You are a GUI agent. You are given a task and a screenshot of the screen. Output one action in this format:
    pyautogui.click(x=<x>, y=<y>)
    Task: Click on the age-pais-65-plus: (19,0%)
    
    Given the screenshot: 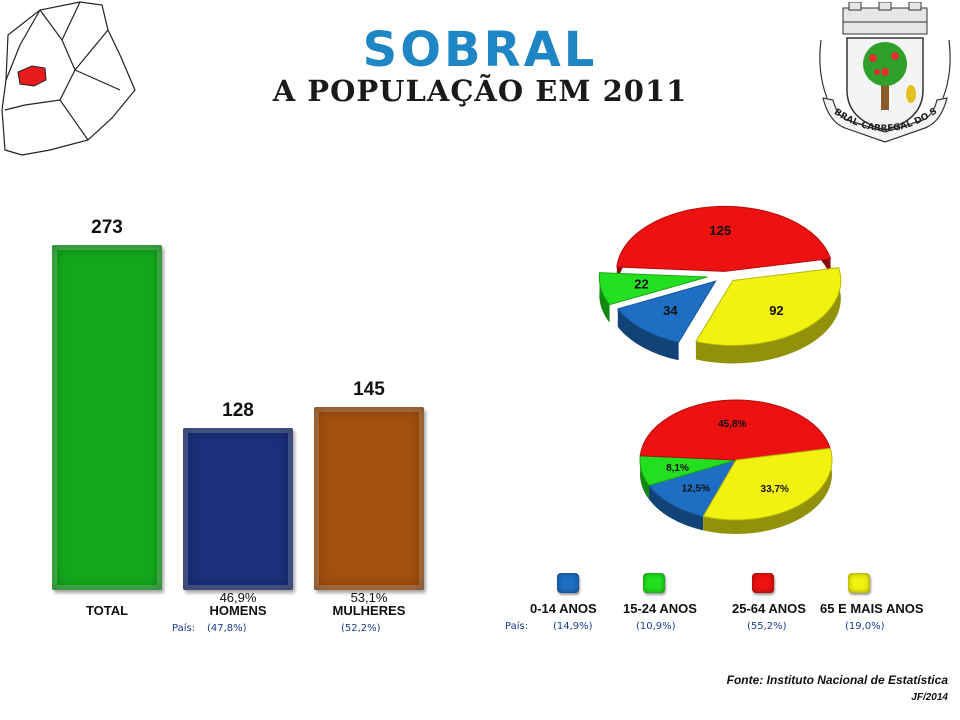 What is the action you would take?
    pyautogui.click(x=865, y=626)
    